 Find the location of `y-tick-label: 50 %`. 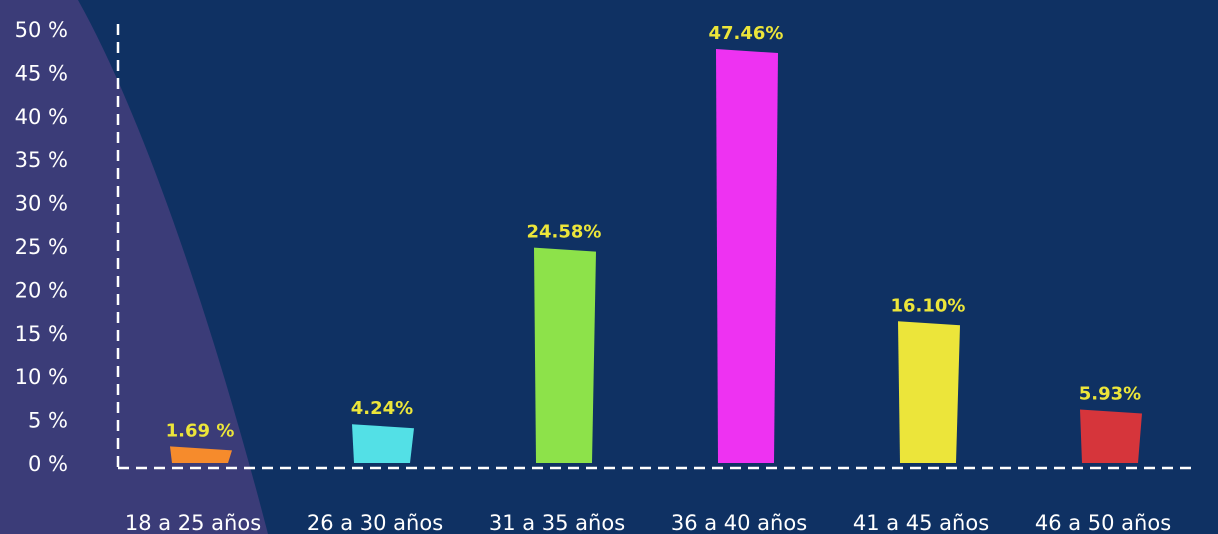

y-tick-label: 50 % is located at coordinates (41, 30).